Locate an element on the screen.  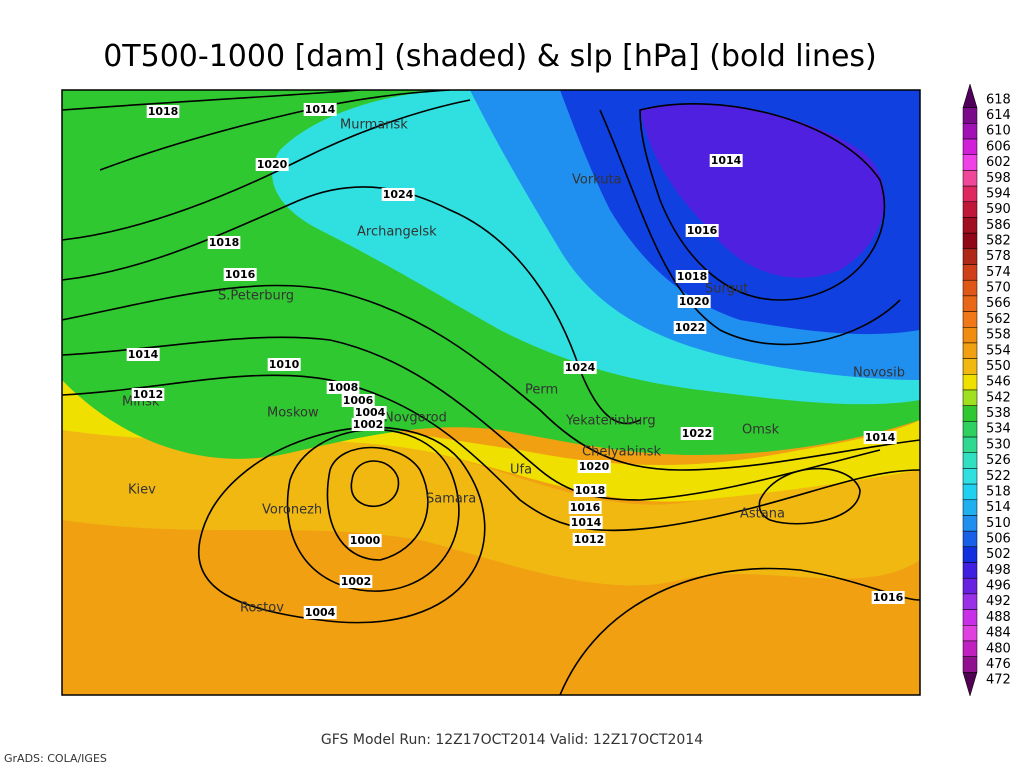
city-label: S.Peterburg is located at coordinates (256, 296).